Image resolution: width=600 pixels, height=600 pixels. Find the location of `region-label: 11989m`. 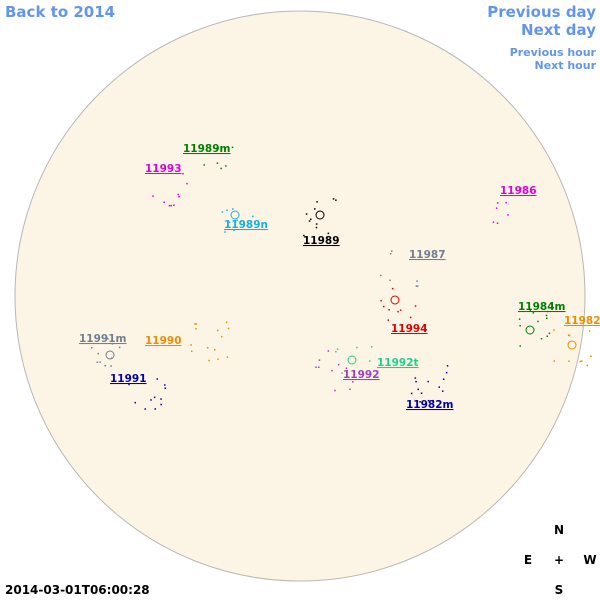

region-label: 11989m is located at coordinates (207, 149).